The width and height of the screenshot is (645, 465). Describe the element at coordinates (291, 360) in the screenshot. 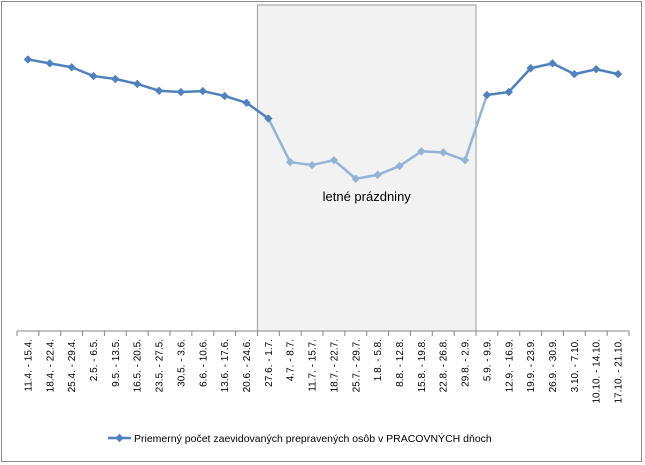

I see `x-tick-label: 4.7. - 8.7.` at that location.